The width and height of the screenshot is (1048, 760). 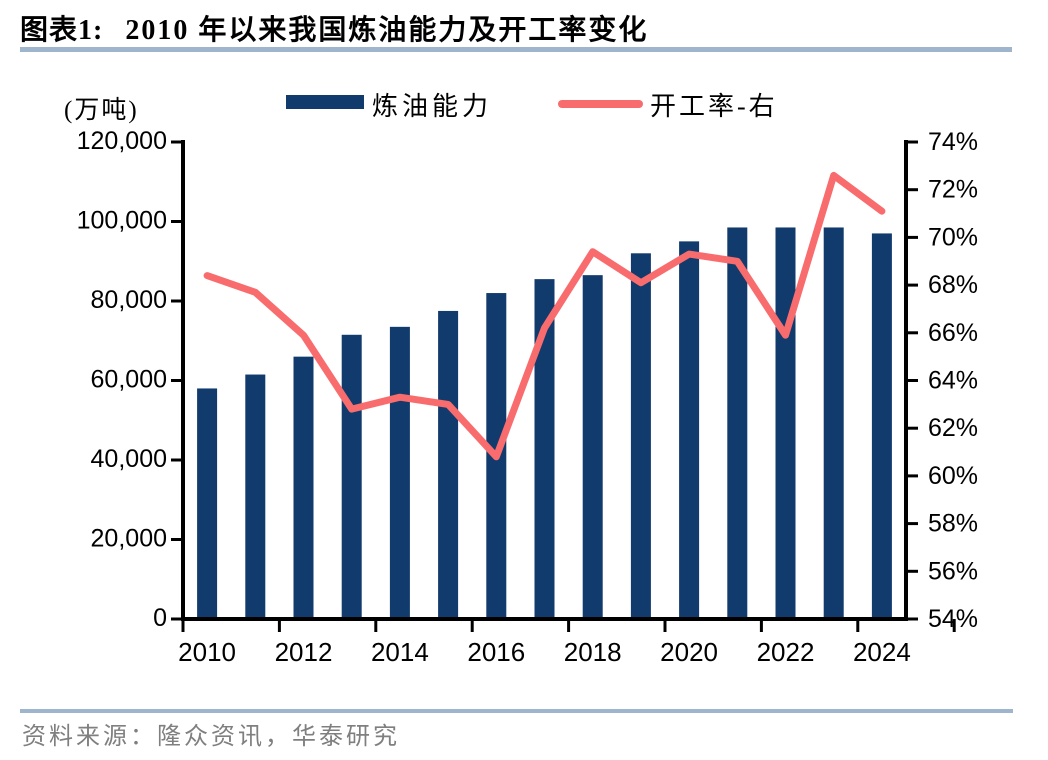 I want to click on bar-2020, so click(x=689, y=430).